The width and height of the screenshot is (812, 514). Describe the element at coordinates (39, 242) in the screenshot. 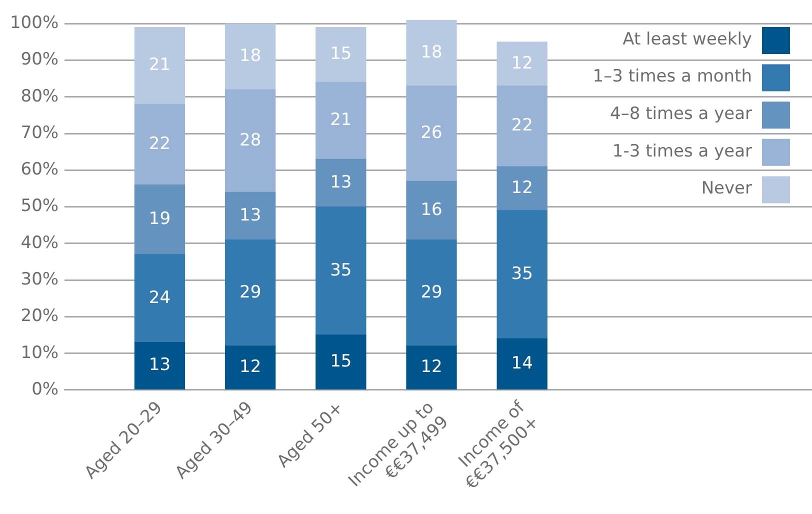

I see `y-tick-label: 40%` at that location.